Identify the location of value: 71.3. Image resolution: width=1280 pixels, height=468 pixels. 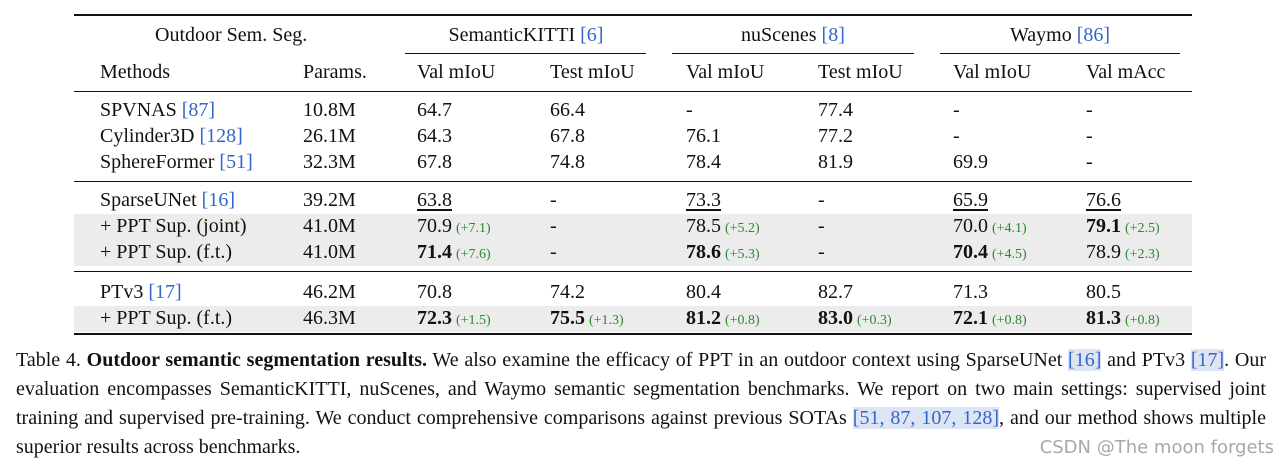
(970, 292).